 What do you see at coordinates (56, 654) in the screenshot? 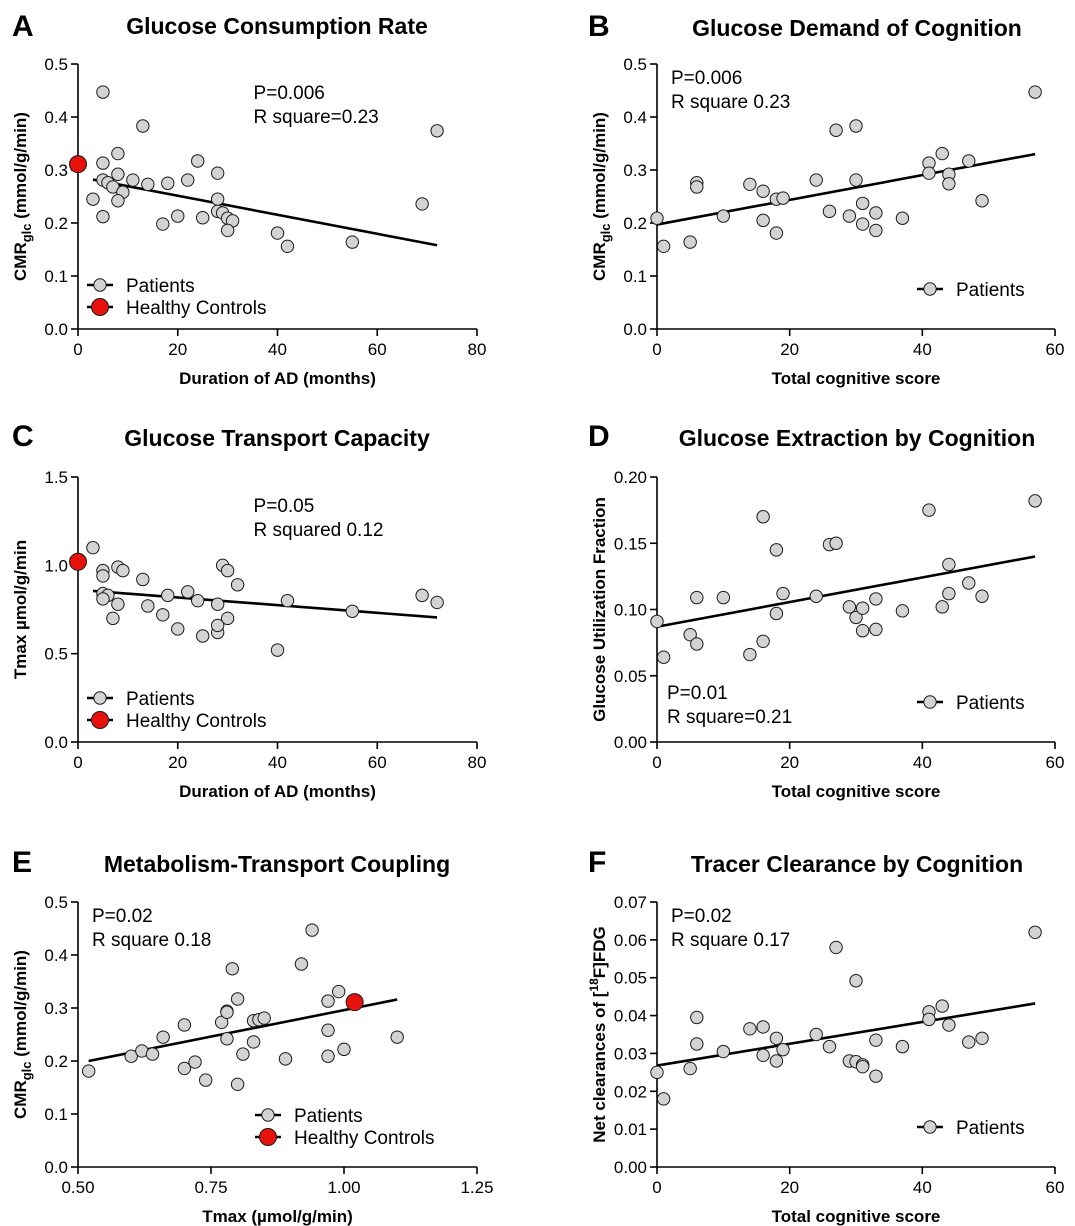
I see `y-tick-label: 0.5` at bounding box center [56, 654].